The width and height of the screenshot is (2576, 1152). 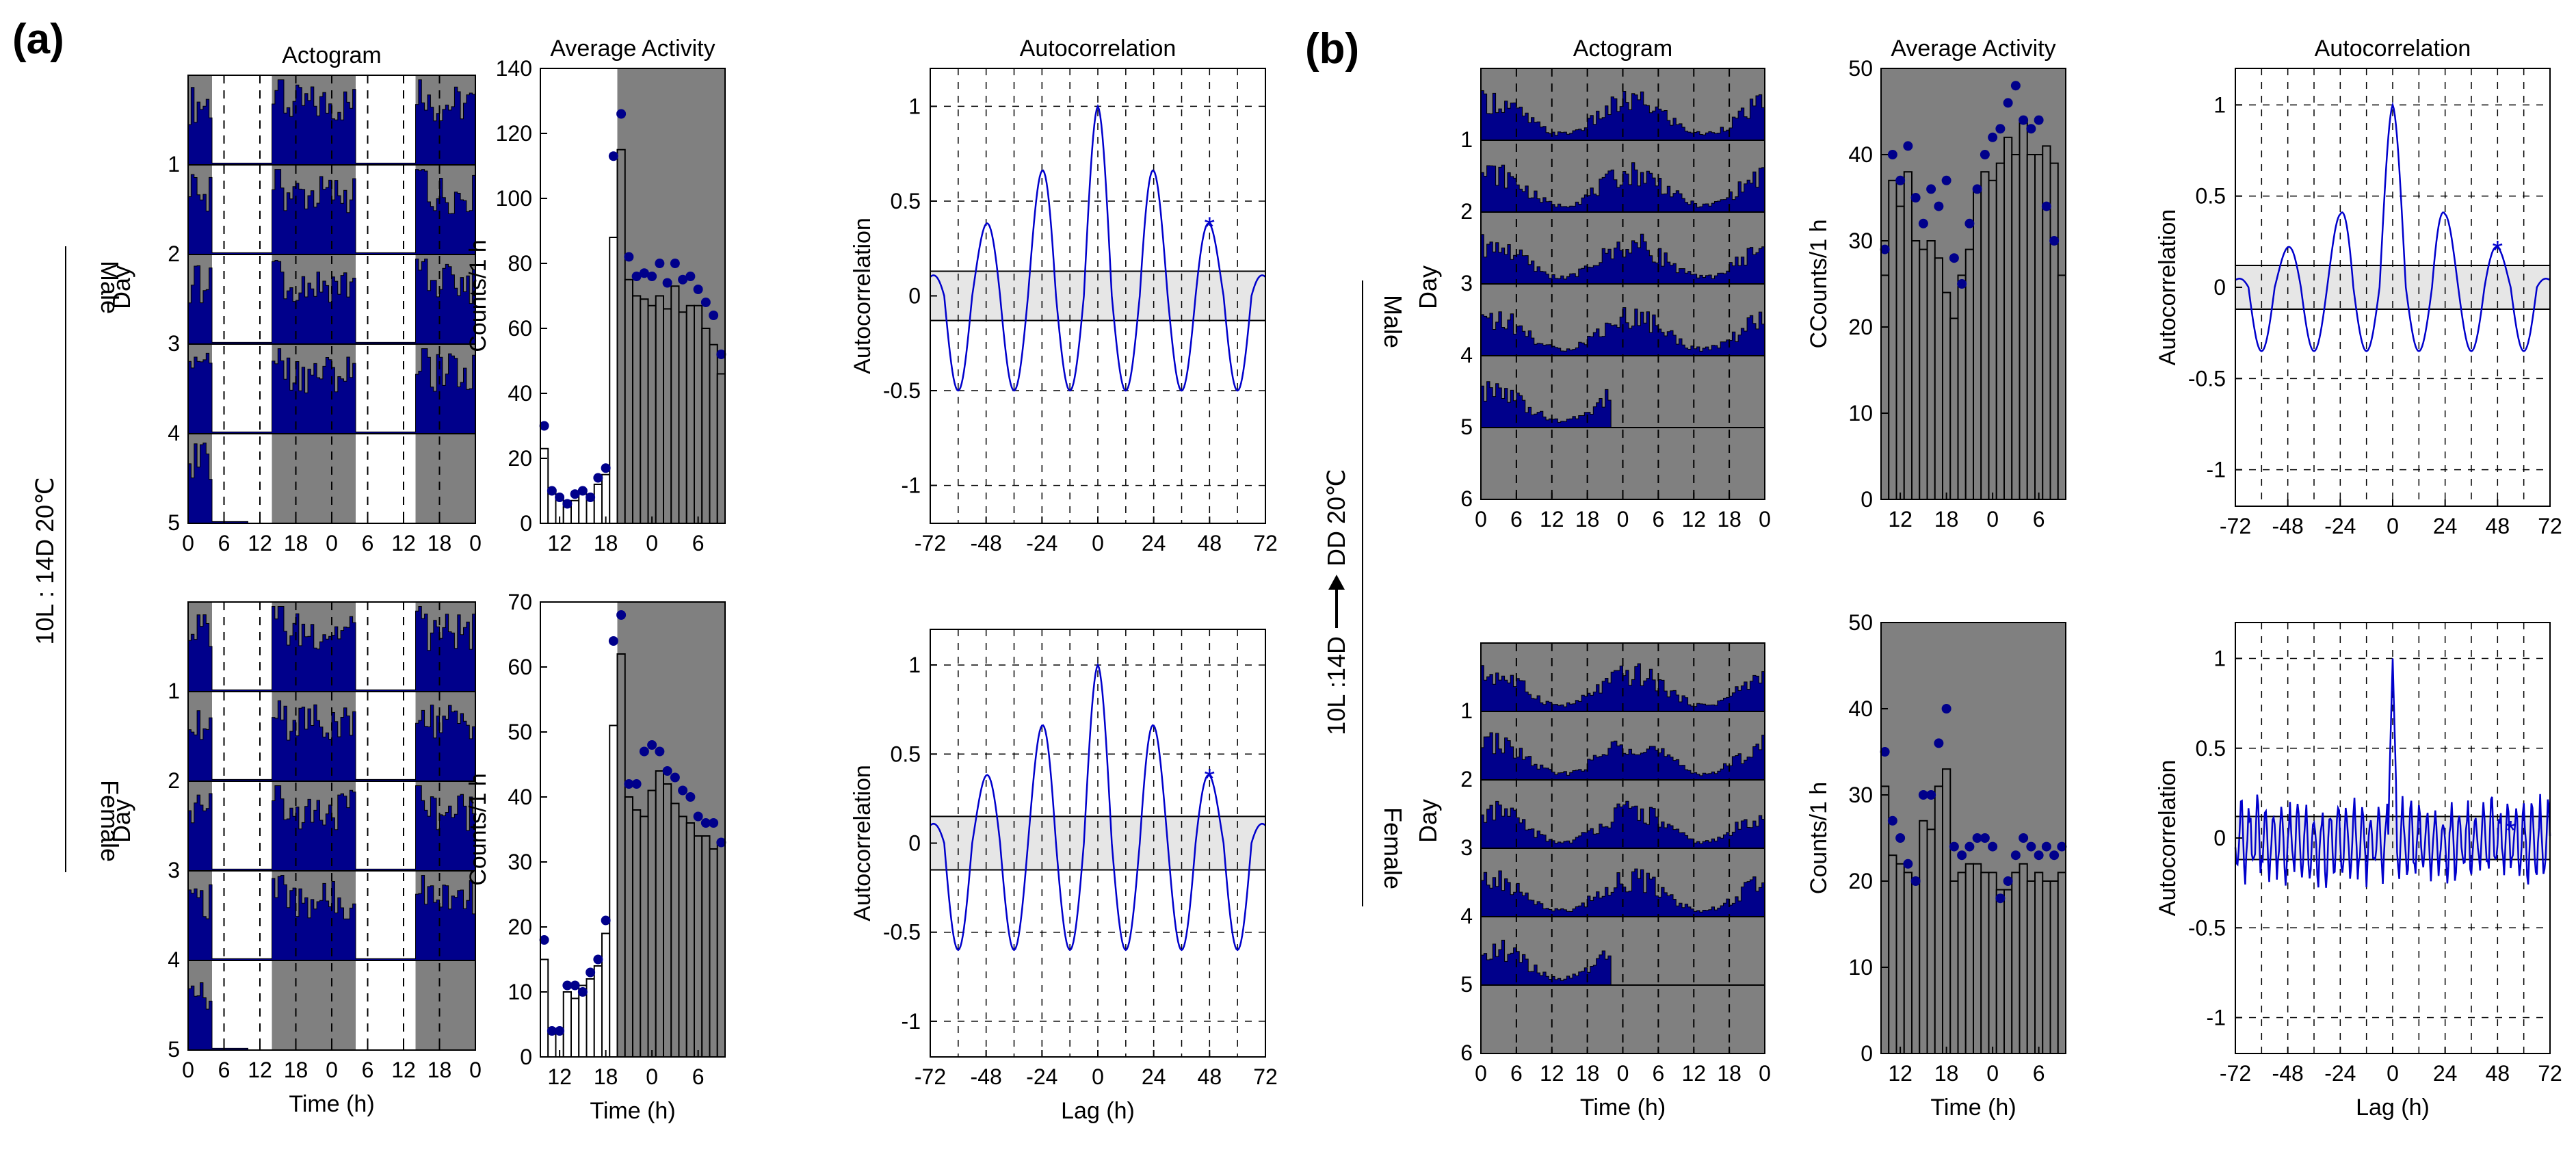 What do you see at coordinates (520, 328) in the screenshot?
I see `a-male-average-y-tick-label: 60` at bounding box center [520, 328].